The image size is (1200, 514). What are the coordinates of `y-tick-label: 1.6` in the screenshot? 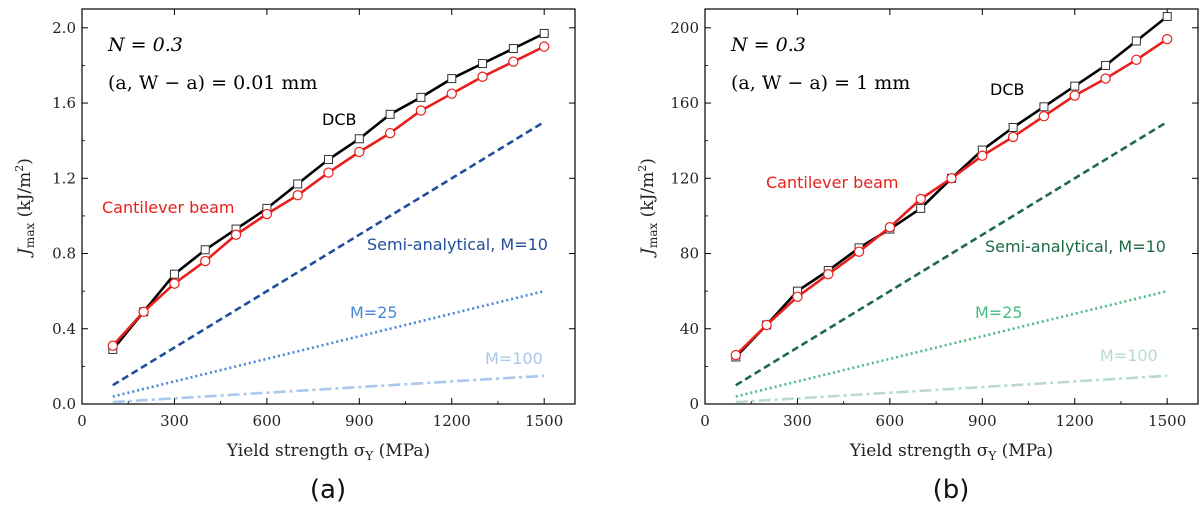 It's located at (64, 103).